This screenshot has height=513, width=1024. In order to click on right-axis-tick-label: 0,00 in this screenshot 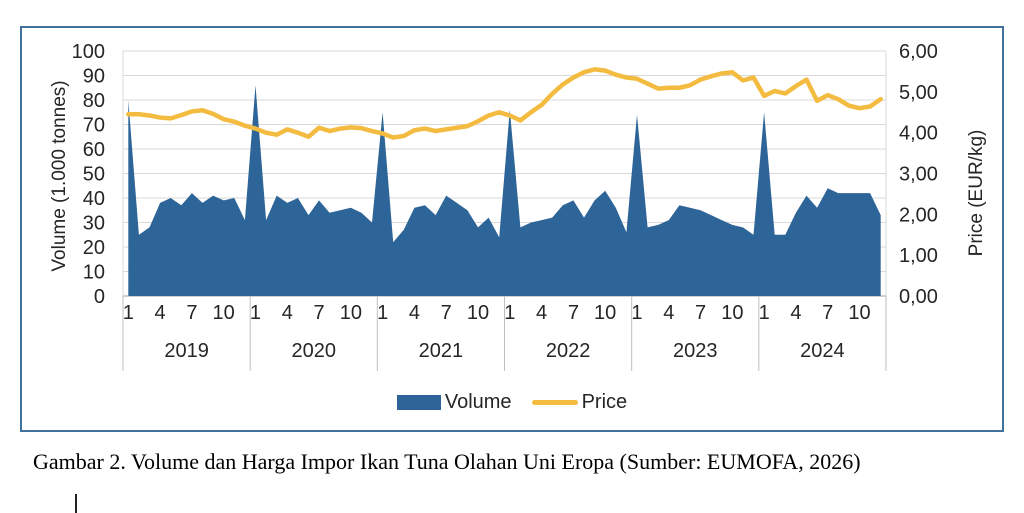, I will do `click(918, 297)`.